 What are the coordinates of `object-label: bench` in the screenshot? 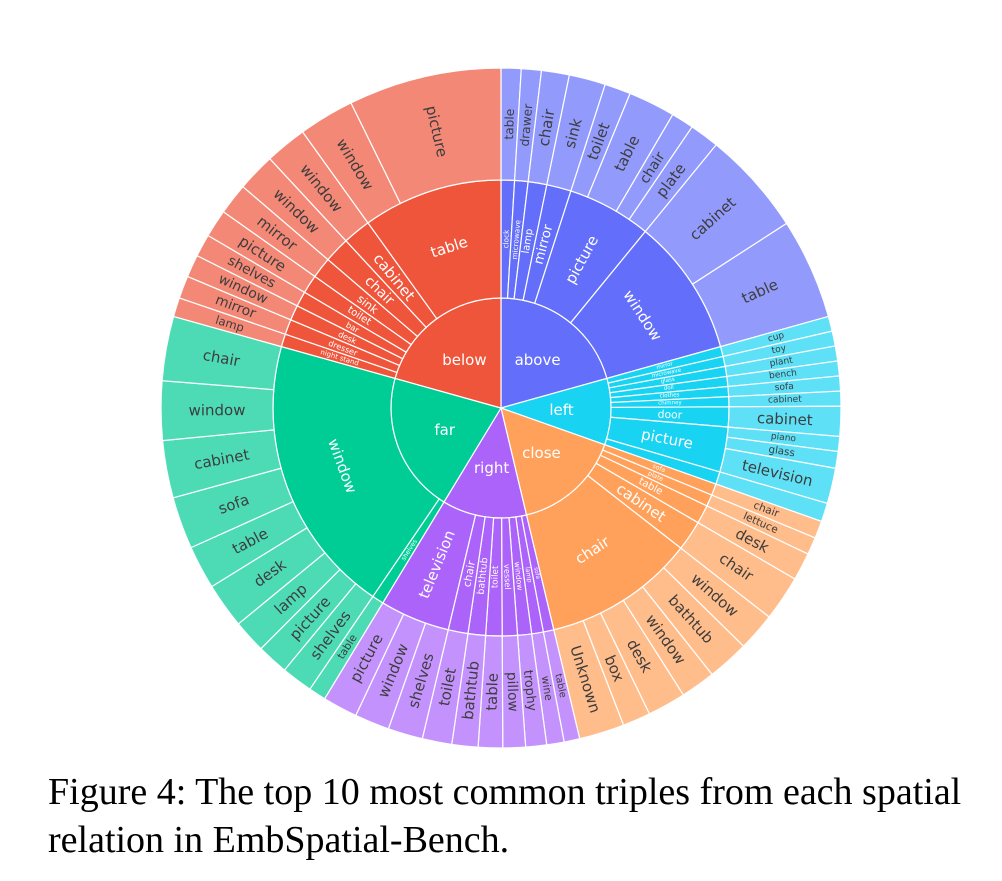 It's located at (783, 374).